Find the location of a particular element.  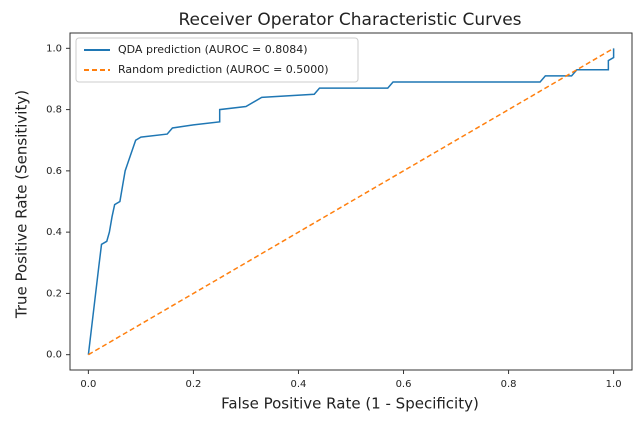

y-tick-label: 0.0 is located at coordinates (54, 355).